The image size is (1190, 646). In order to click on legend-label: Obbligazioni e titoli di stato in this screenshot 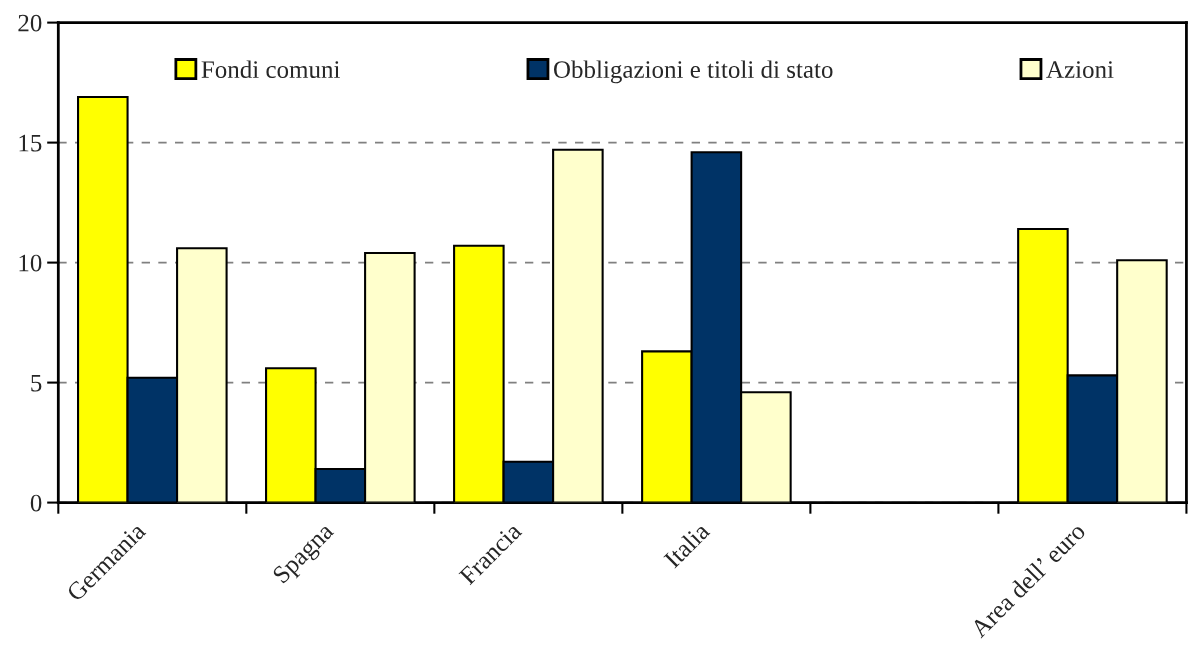, I will do `click(693, 72)`.